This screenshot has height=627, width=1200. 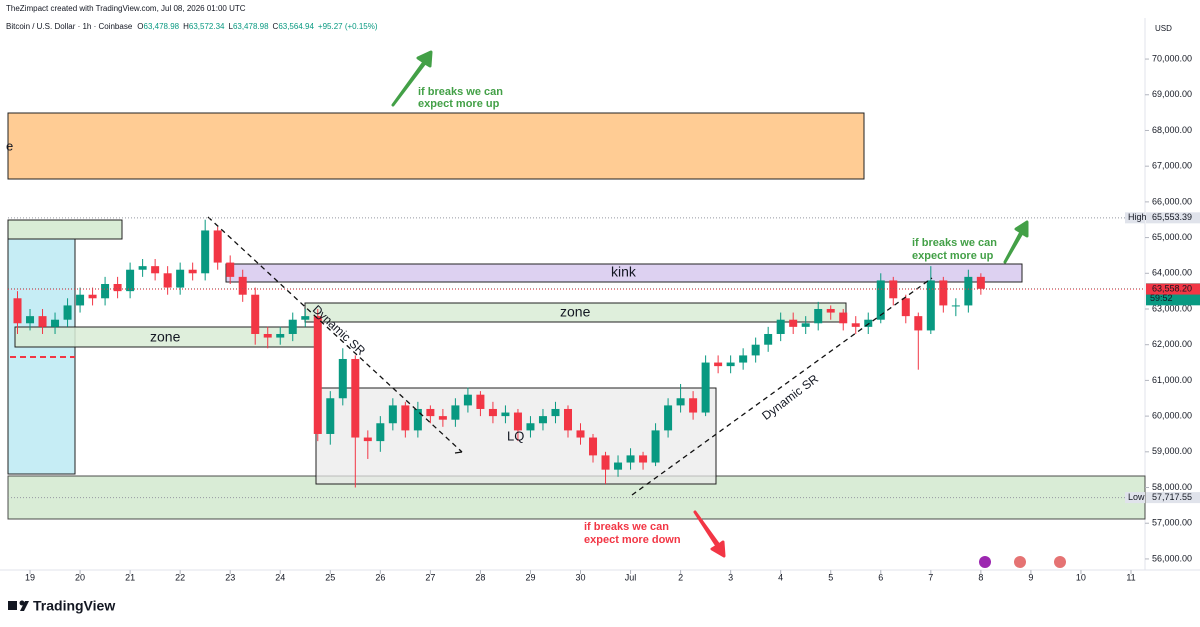 What do you see at coordinates (280, 577) in the screenshot?
I see `x-tick-label: 24` at bounding box center [280, 577].